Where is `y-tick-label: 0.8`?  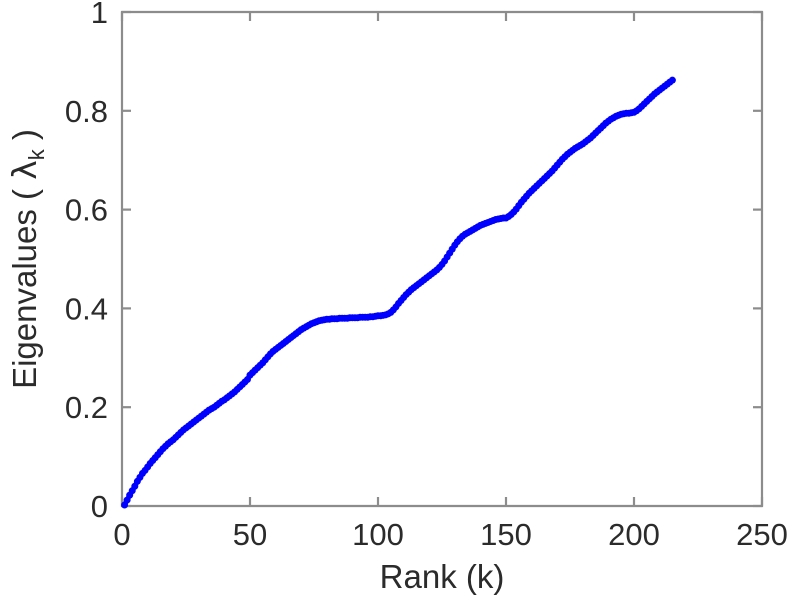 y-tick-label: 0.8 is located at coordinates (86, 111).